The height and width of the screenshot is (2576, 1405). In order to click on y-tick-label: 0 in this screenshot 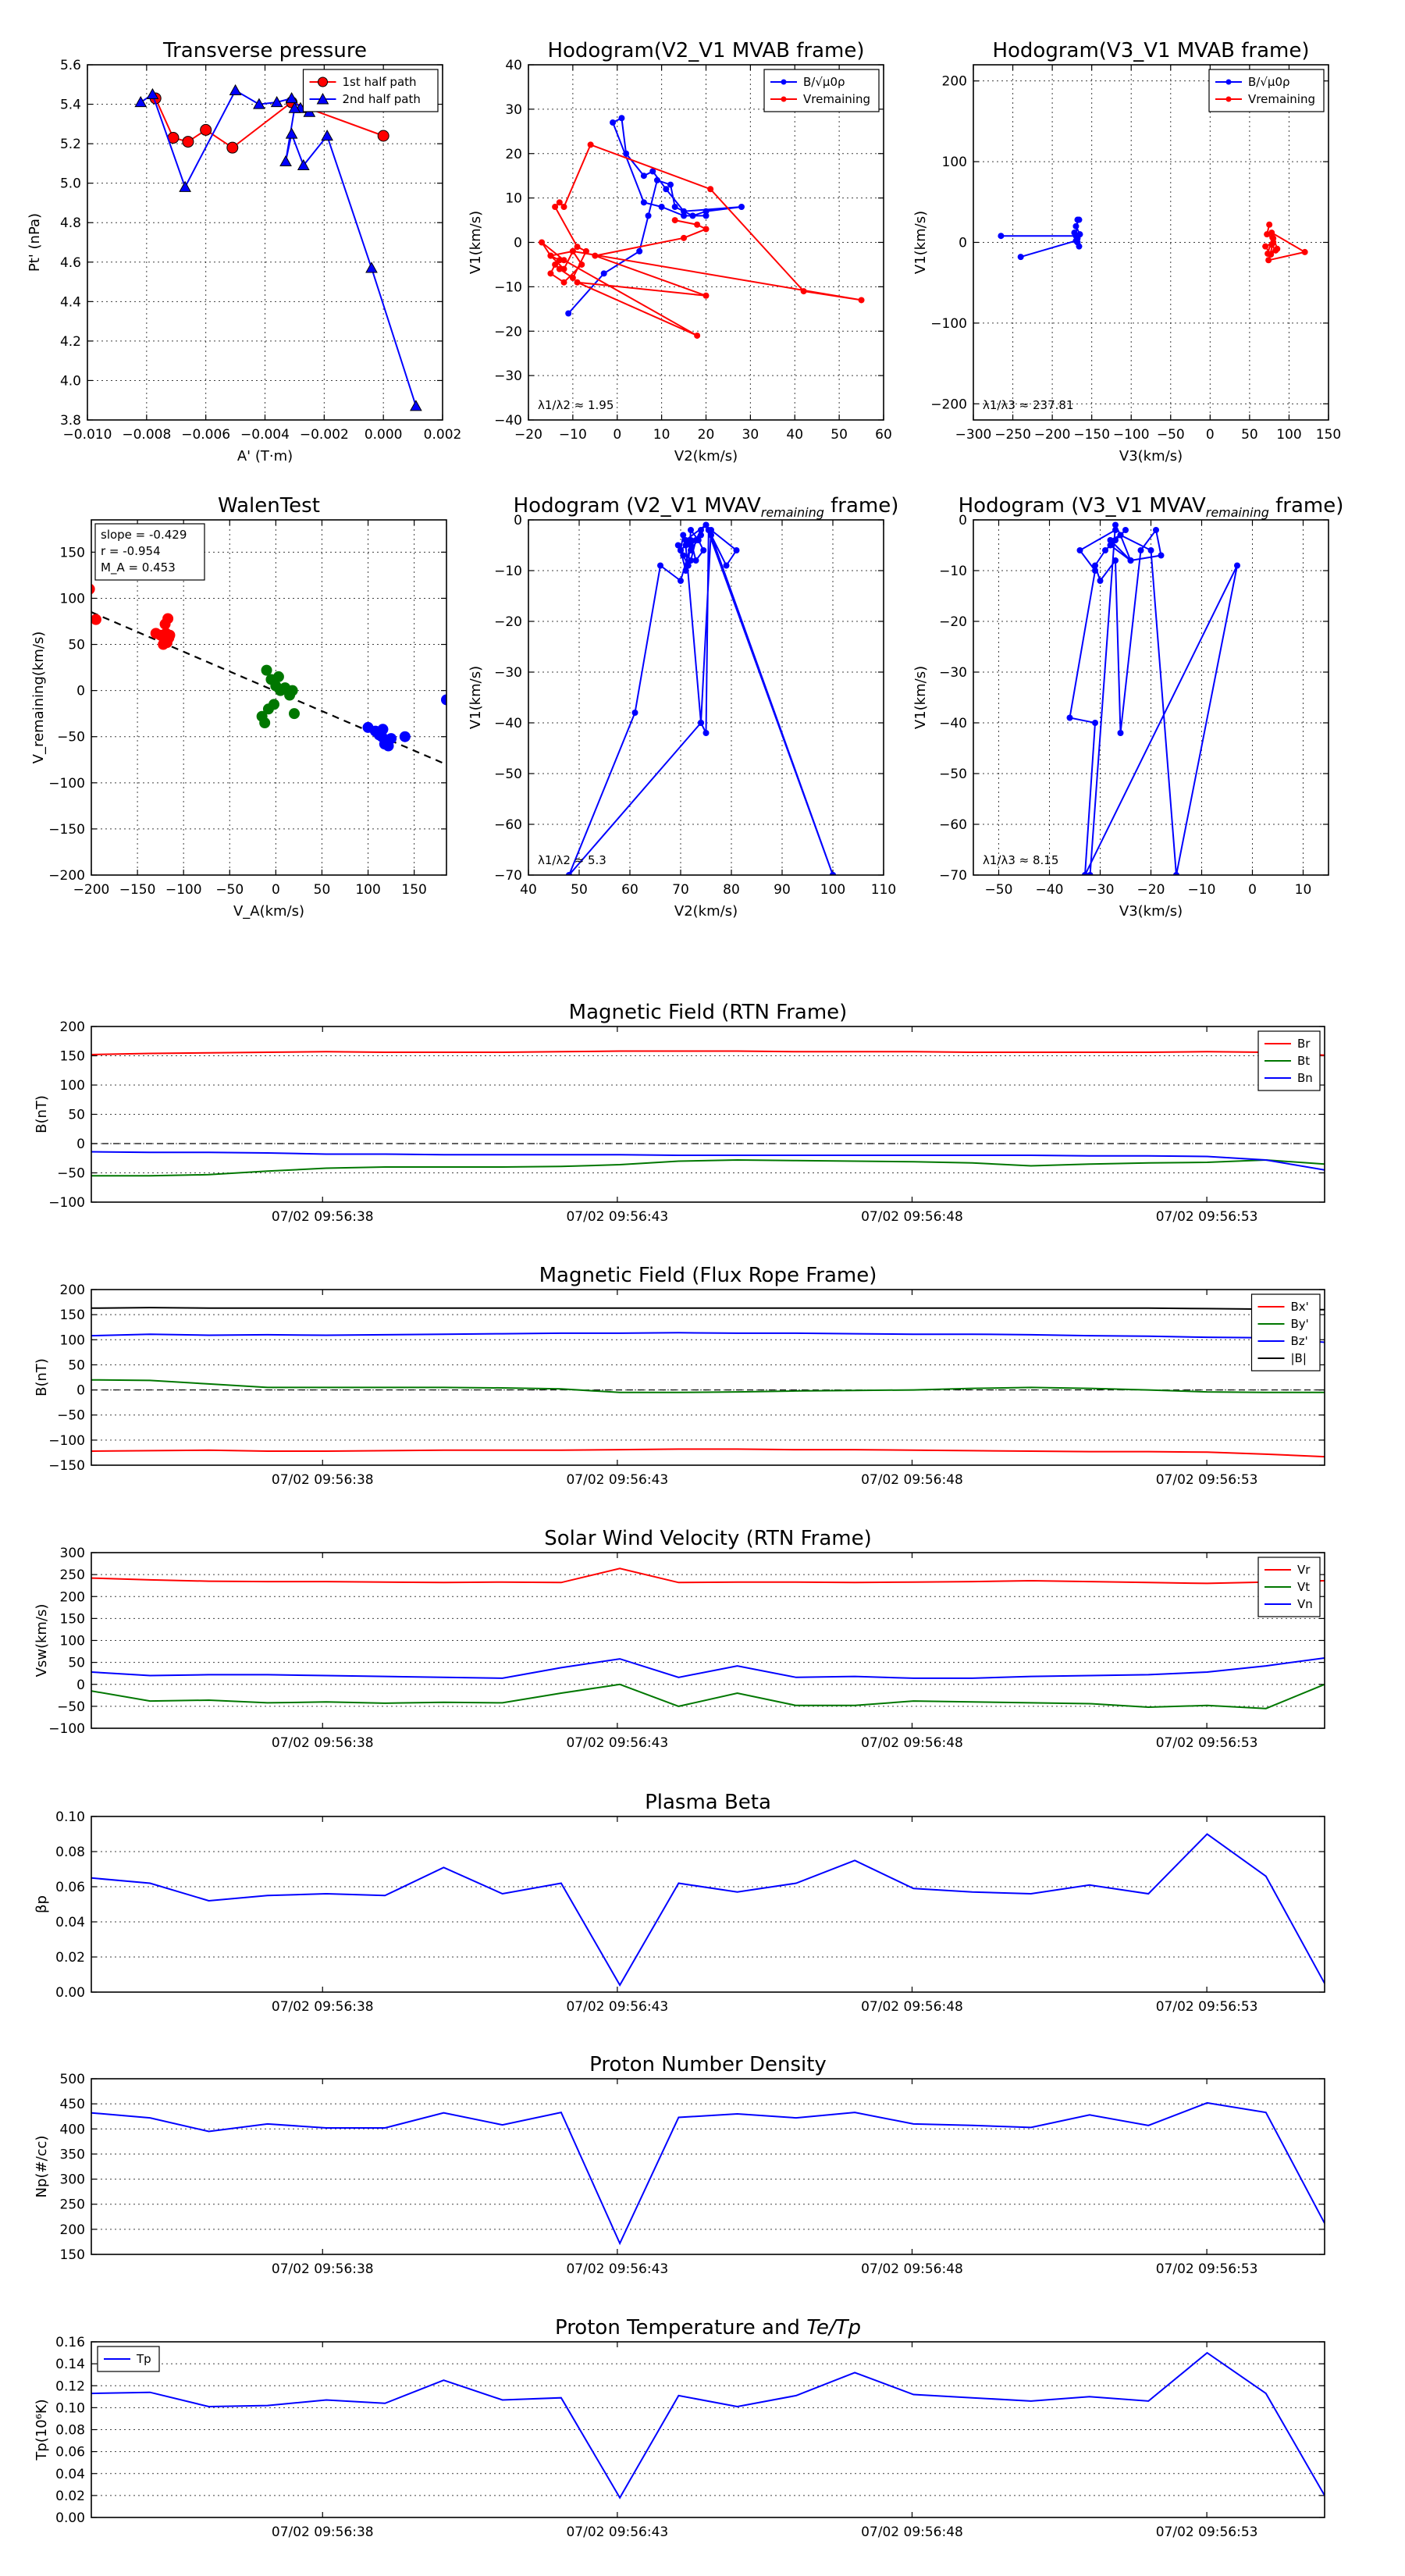, I will do `click(81, 1144)`.